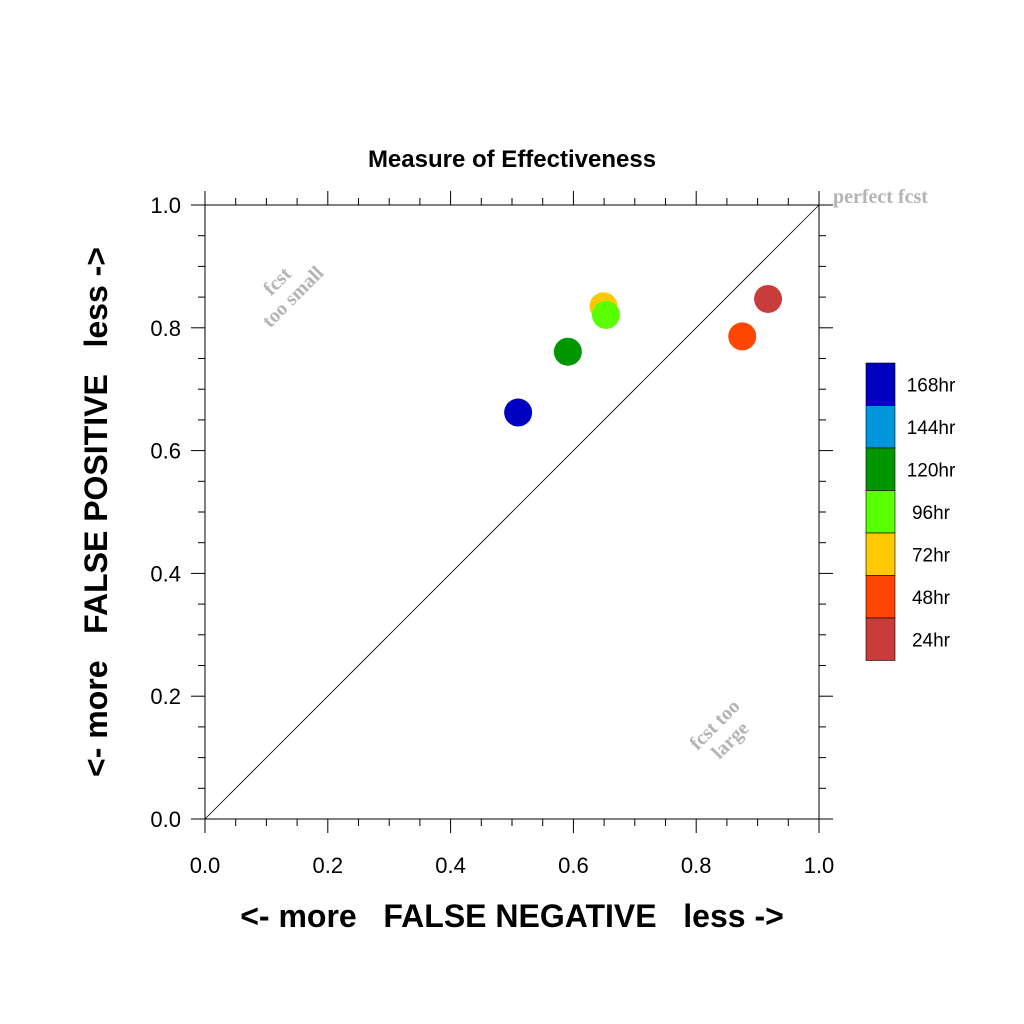  Describe the element at coordinates (573, 865) in the screenshot. I see `x-tick-label: 0.6` at that location.